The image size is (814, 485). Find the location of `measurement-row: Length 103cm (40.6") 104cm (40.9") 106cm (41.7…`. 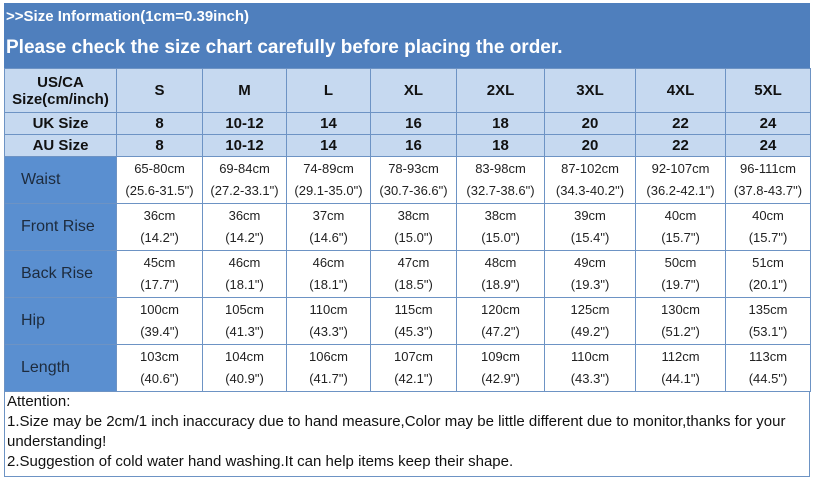

measurement-row: Length 103cm (40.6") 104cm (40.9") 106cm (41.7… is located at coordinates (407, 368).